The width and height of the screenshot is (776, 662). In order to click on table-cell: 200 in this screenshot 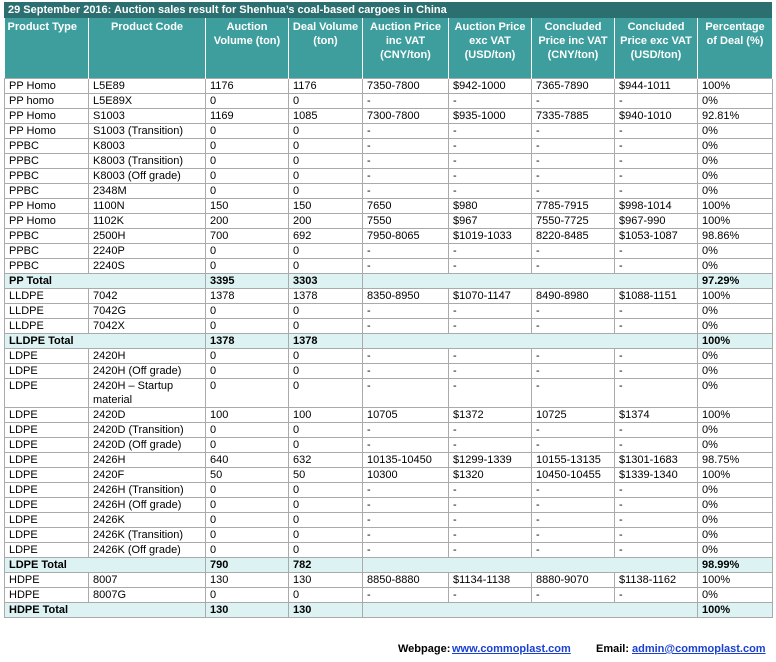, I will do `click(247, 221)`.